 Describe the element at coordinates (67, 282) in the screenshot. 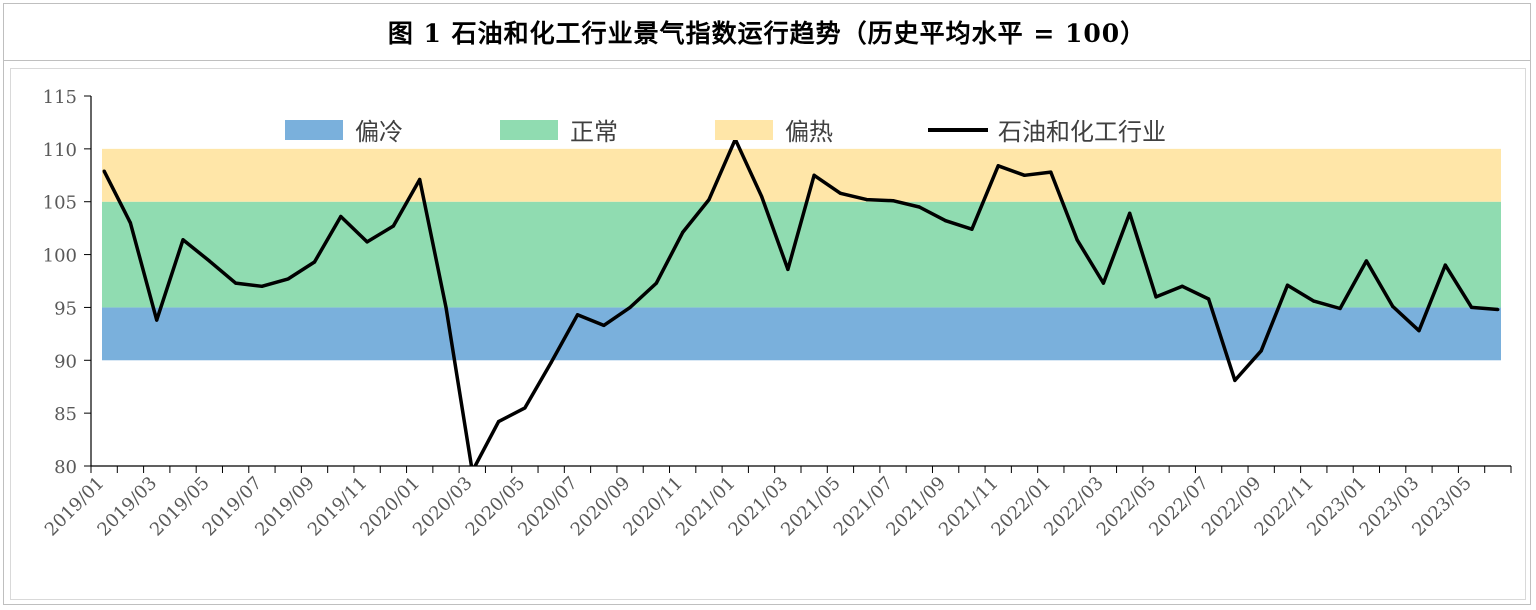

I see `y-ticks-group: 115 110 105 100 95 90 85 80` at that location.